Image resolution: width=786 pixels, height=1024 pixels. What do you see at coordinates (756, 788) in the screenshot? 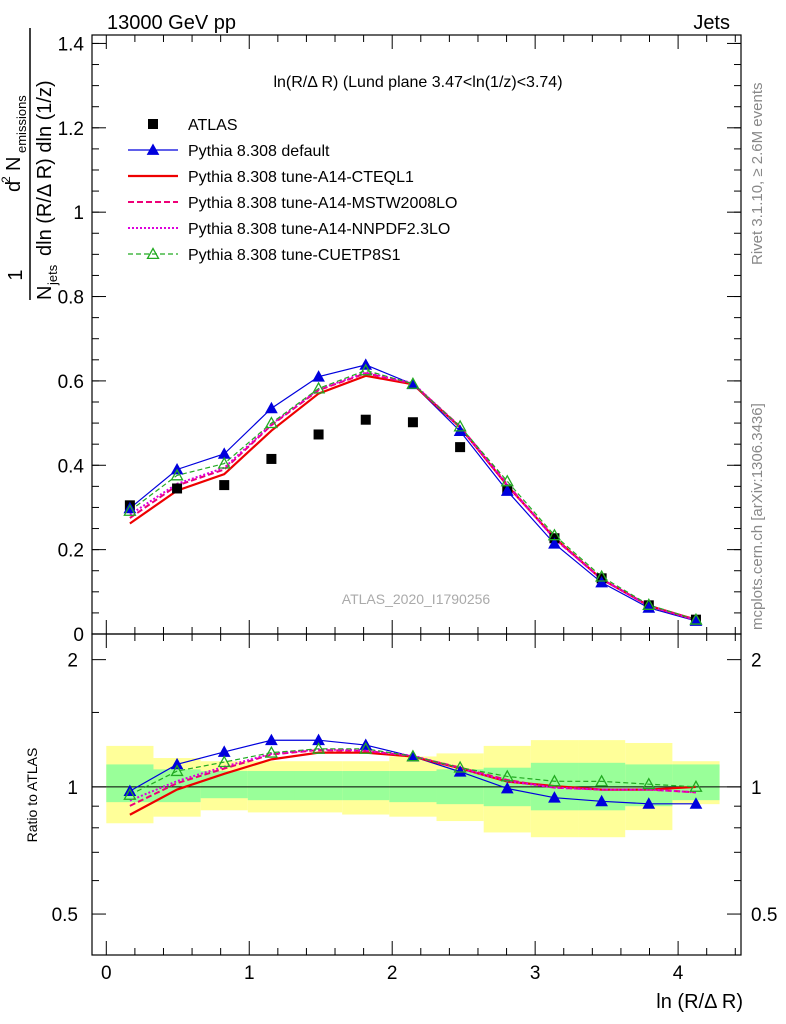
I see `ratio-y-tick-label-right: 1` at bounding box center [756, 788].